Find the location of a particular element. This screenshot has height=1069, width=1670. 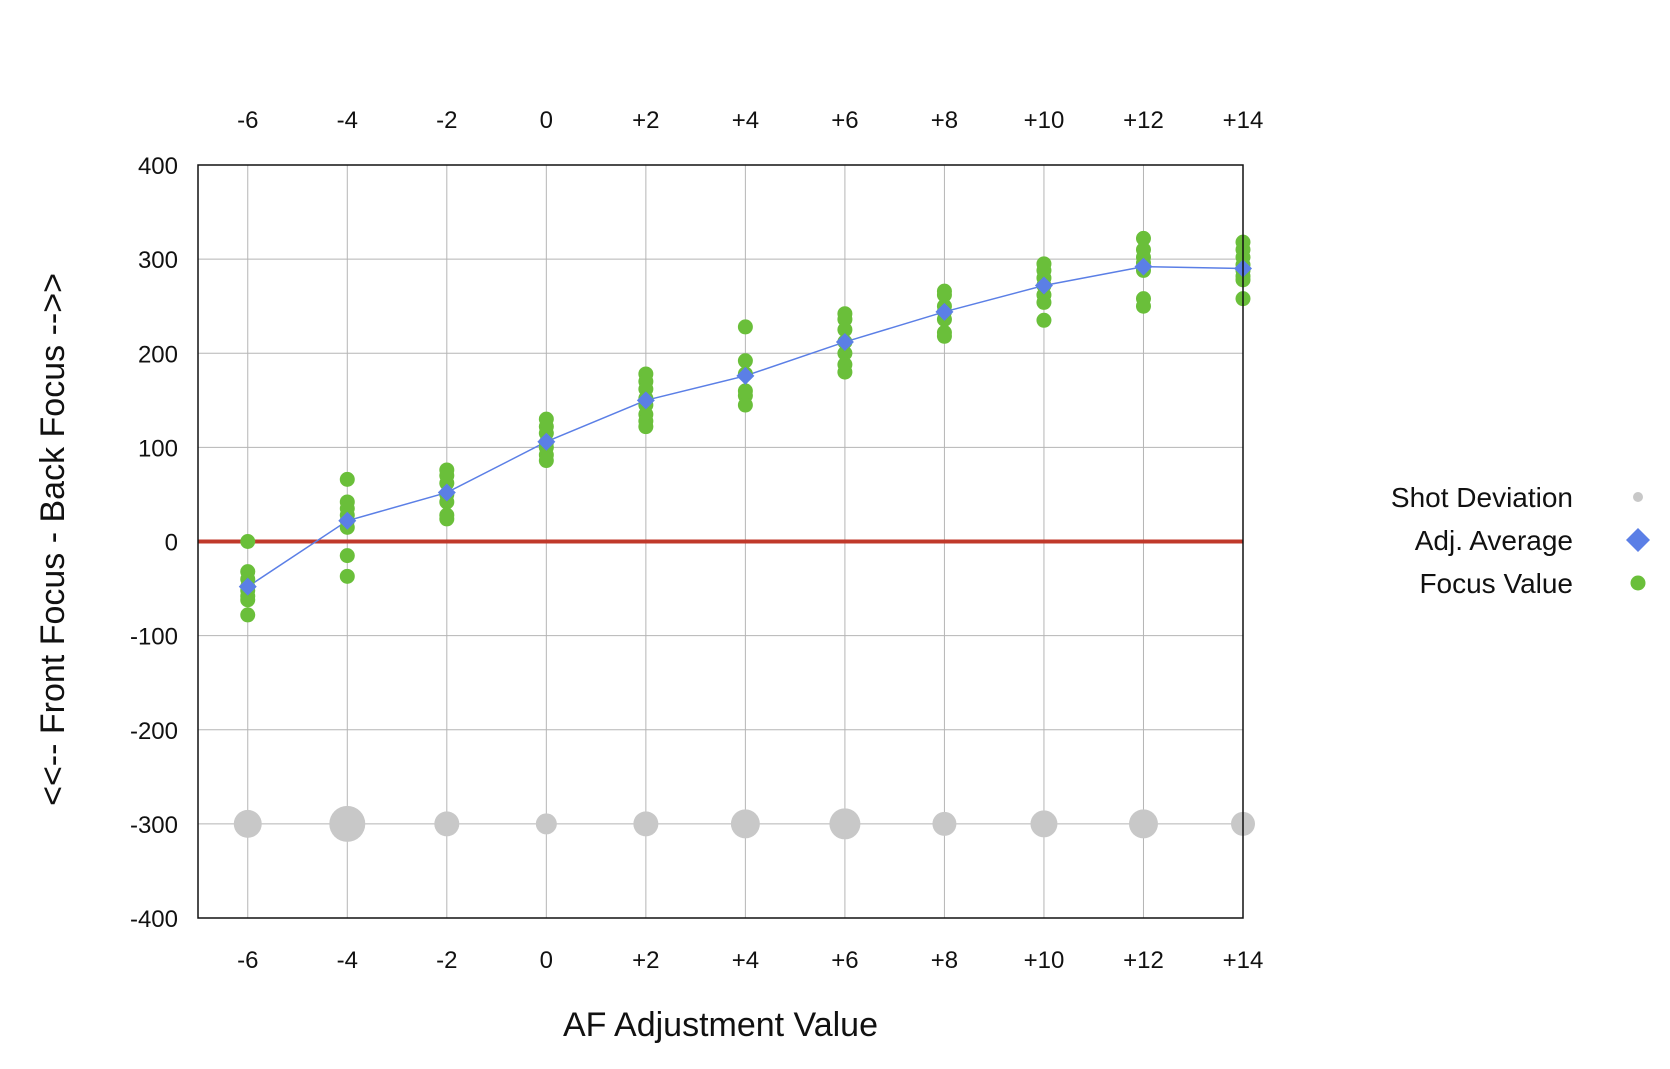

x-tick-label-bottom: +6 is located at coordinates (844, 960).